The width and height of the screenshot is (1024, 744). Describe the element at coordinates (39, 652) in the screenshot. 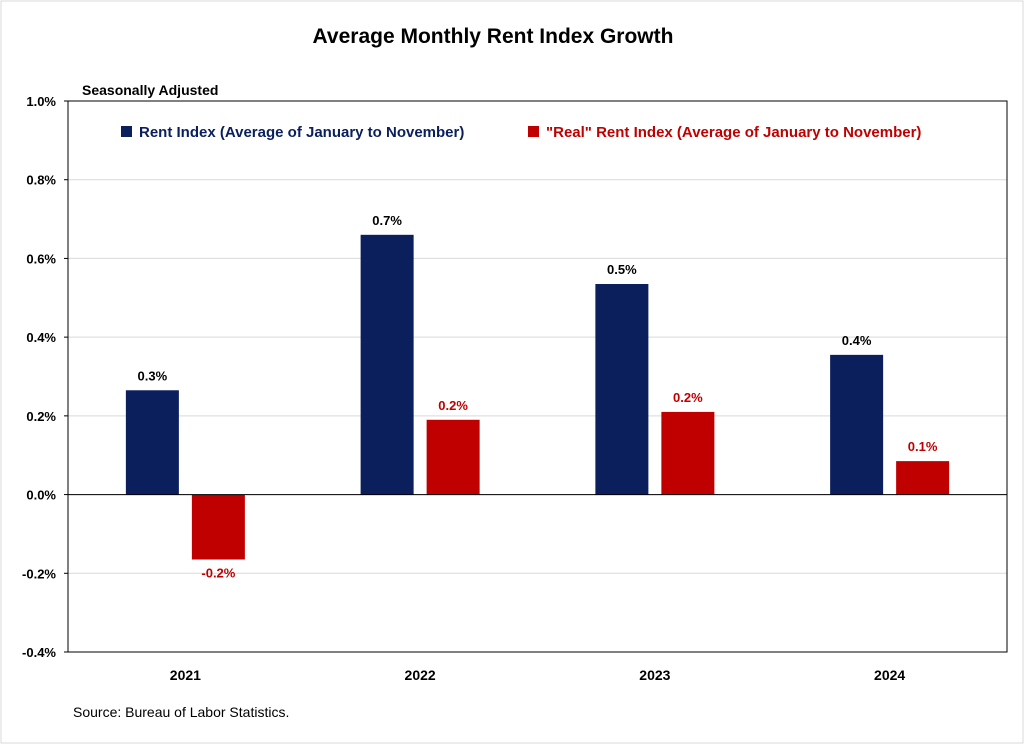

I see `y-tick-label: -0.4%` at that location.